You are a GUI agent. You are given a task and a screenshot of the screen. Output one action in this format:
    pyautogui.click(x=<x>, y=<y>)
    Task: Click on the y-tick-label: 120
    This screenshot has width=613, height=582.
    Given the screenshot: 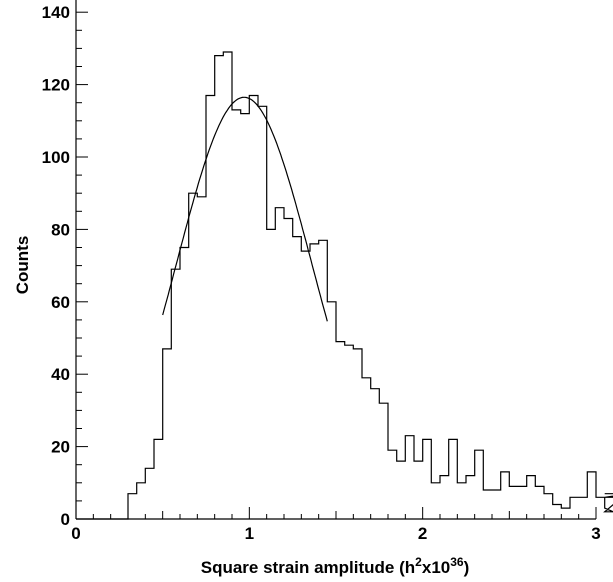 What is the action you would take?
    pyautogui.click(x=56, y=85)
    